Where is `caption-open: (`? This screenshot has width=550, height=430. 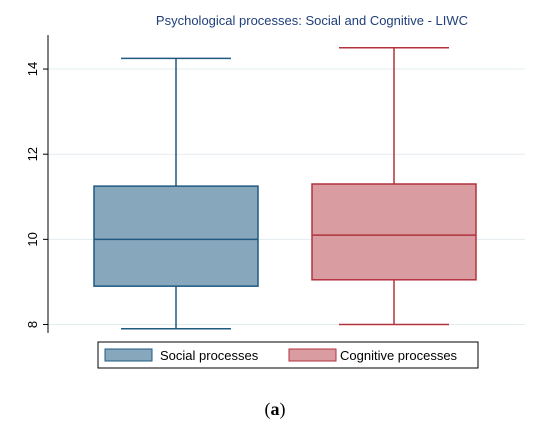 caption-open: ( is located at coordinates (268, 409).